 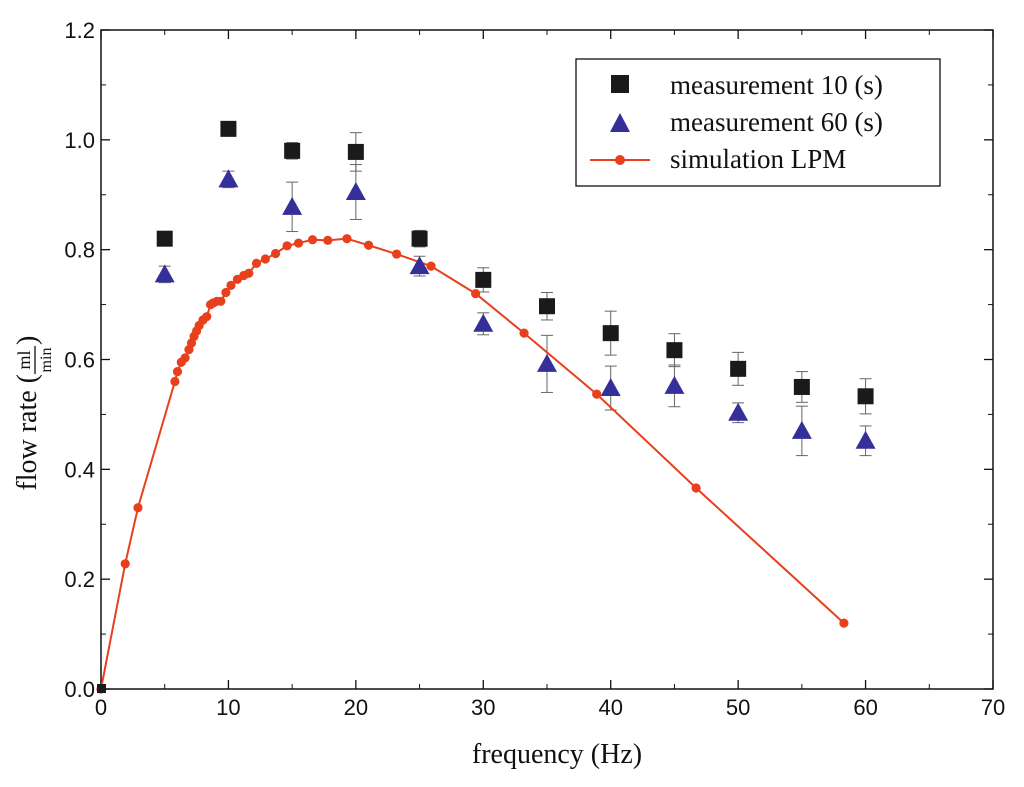 What do you see at coordinates (101, 707) in the screenshot?
I see `x-tick-label: 0` at bounding box center [101, 707].